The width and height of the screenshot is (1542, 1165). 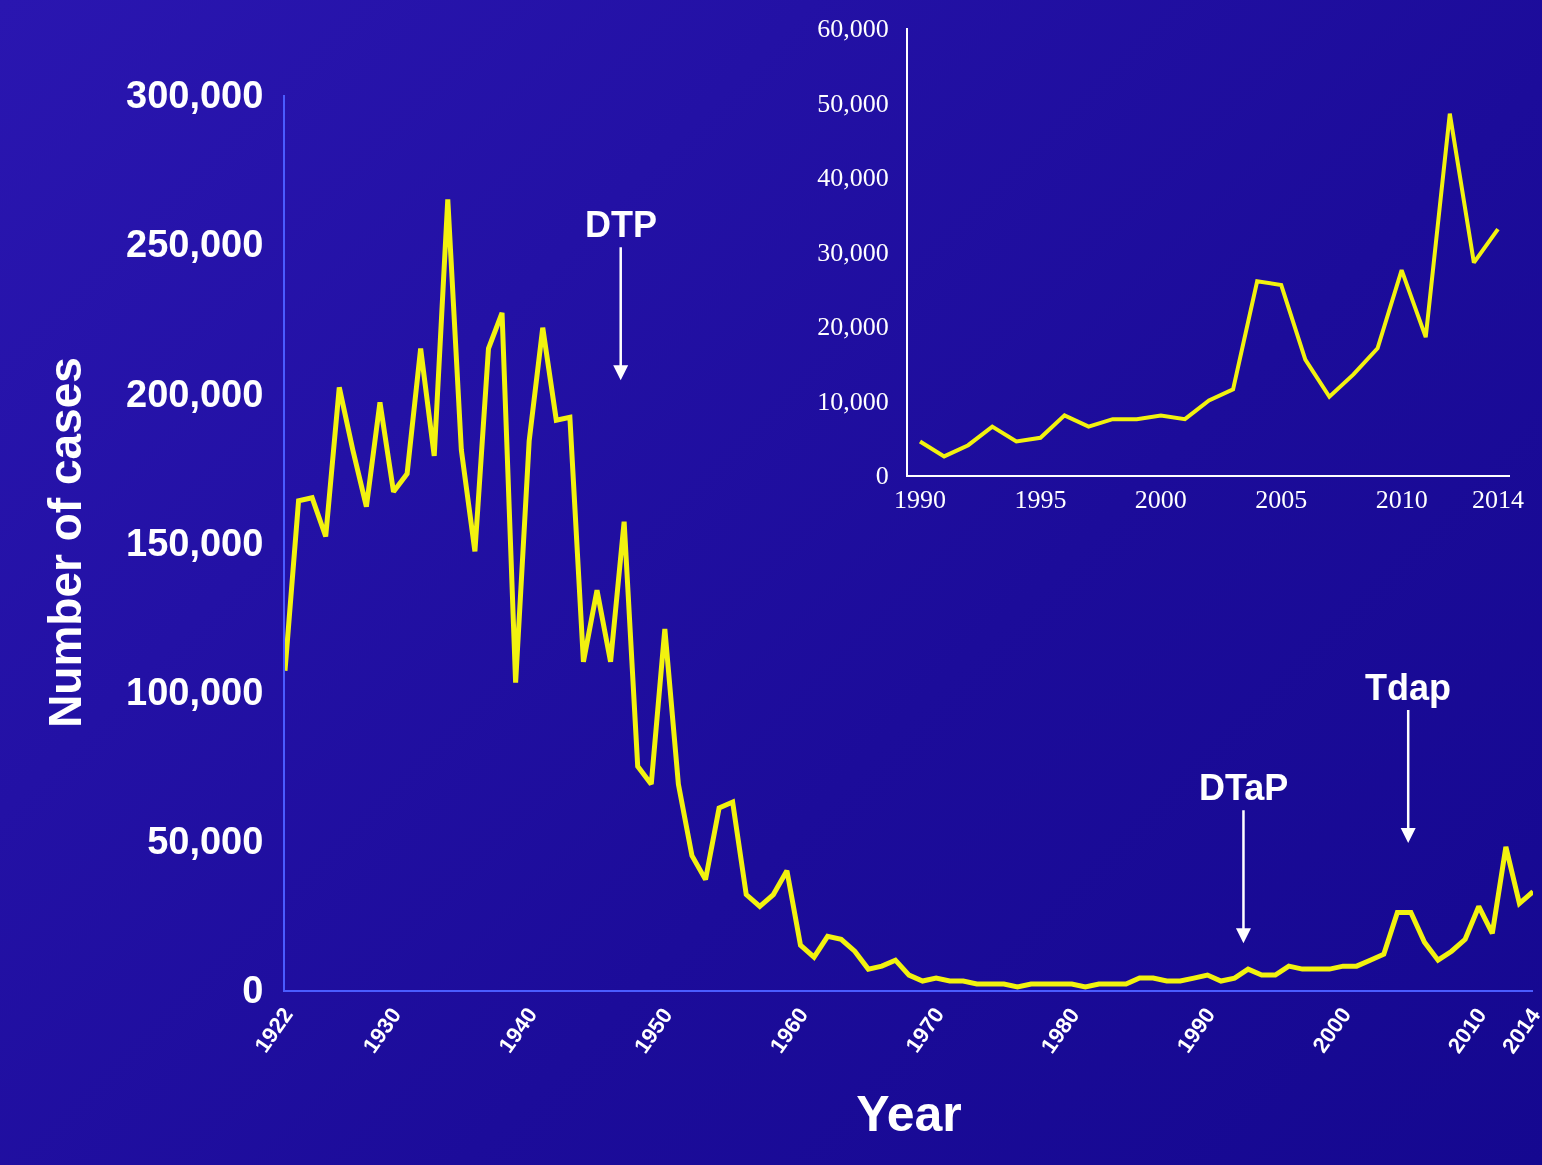 I want to click on x-tick-label: 2005, so click(x=1281, y=500).